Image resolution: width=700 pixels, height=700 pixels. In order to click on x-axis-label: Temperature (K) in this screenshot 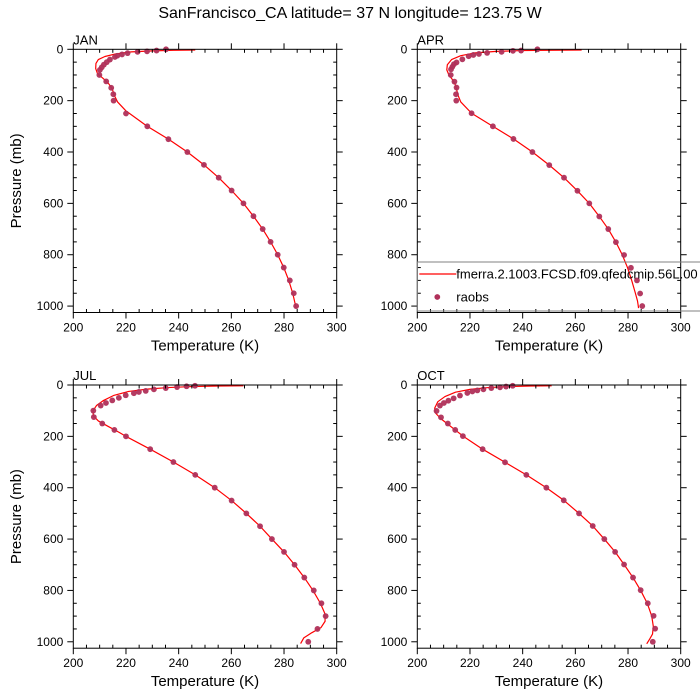, I will do `click(205, 681)`.